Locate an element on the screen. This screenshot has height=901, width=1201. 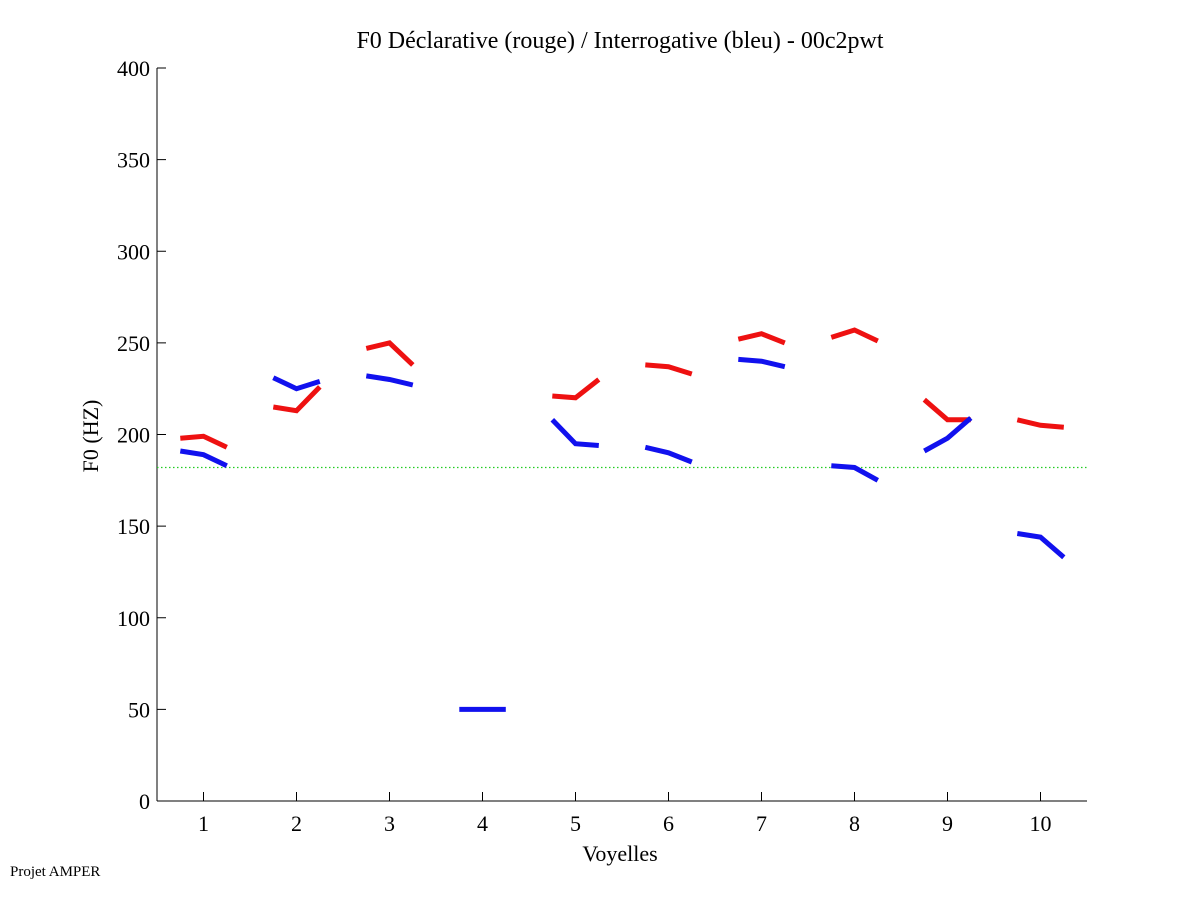
x-tick-label: 2 is located at coordinates (296, 823).